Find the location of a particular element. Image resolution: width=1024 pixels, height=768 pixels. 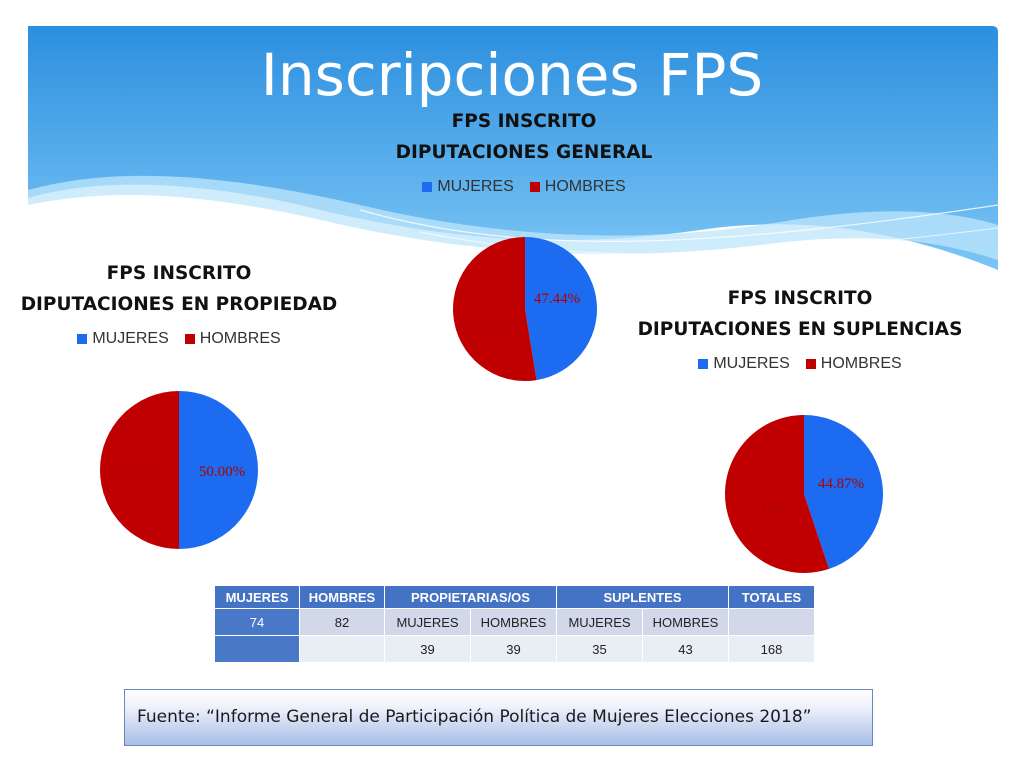

pie-data-label-mujeres: 47.44% is located at coordinates (557, 299).